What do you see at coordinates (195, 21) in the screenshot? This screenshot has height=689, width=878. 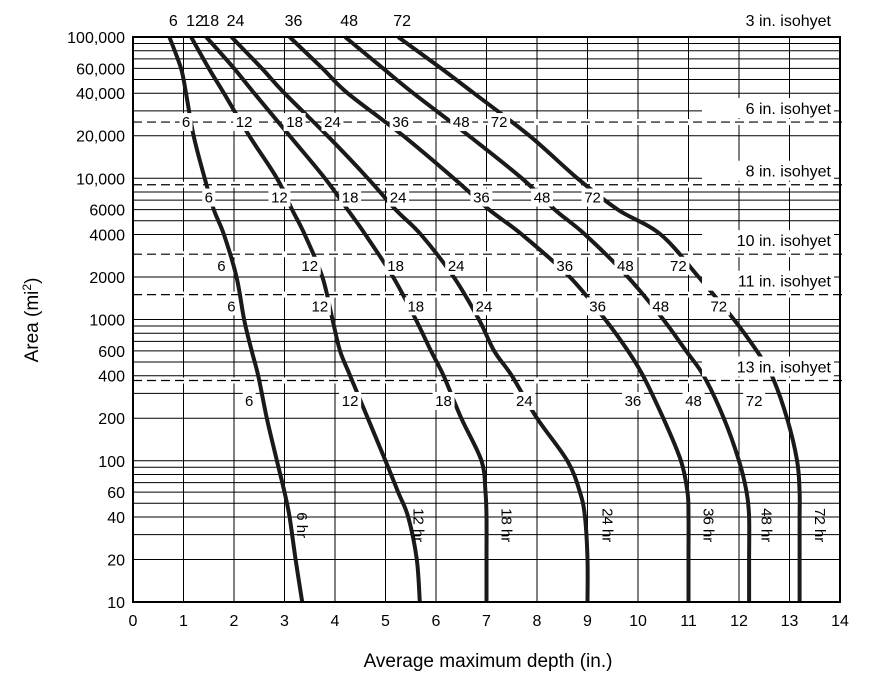 I see `curve-top-label: 12` at bounding box center [195, 21].